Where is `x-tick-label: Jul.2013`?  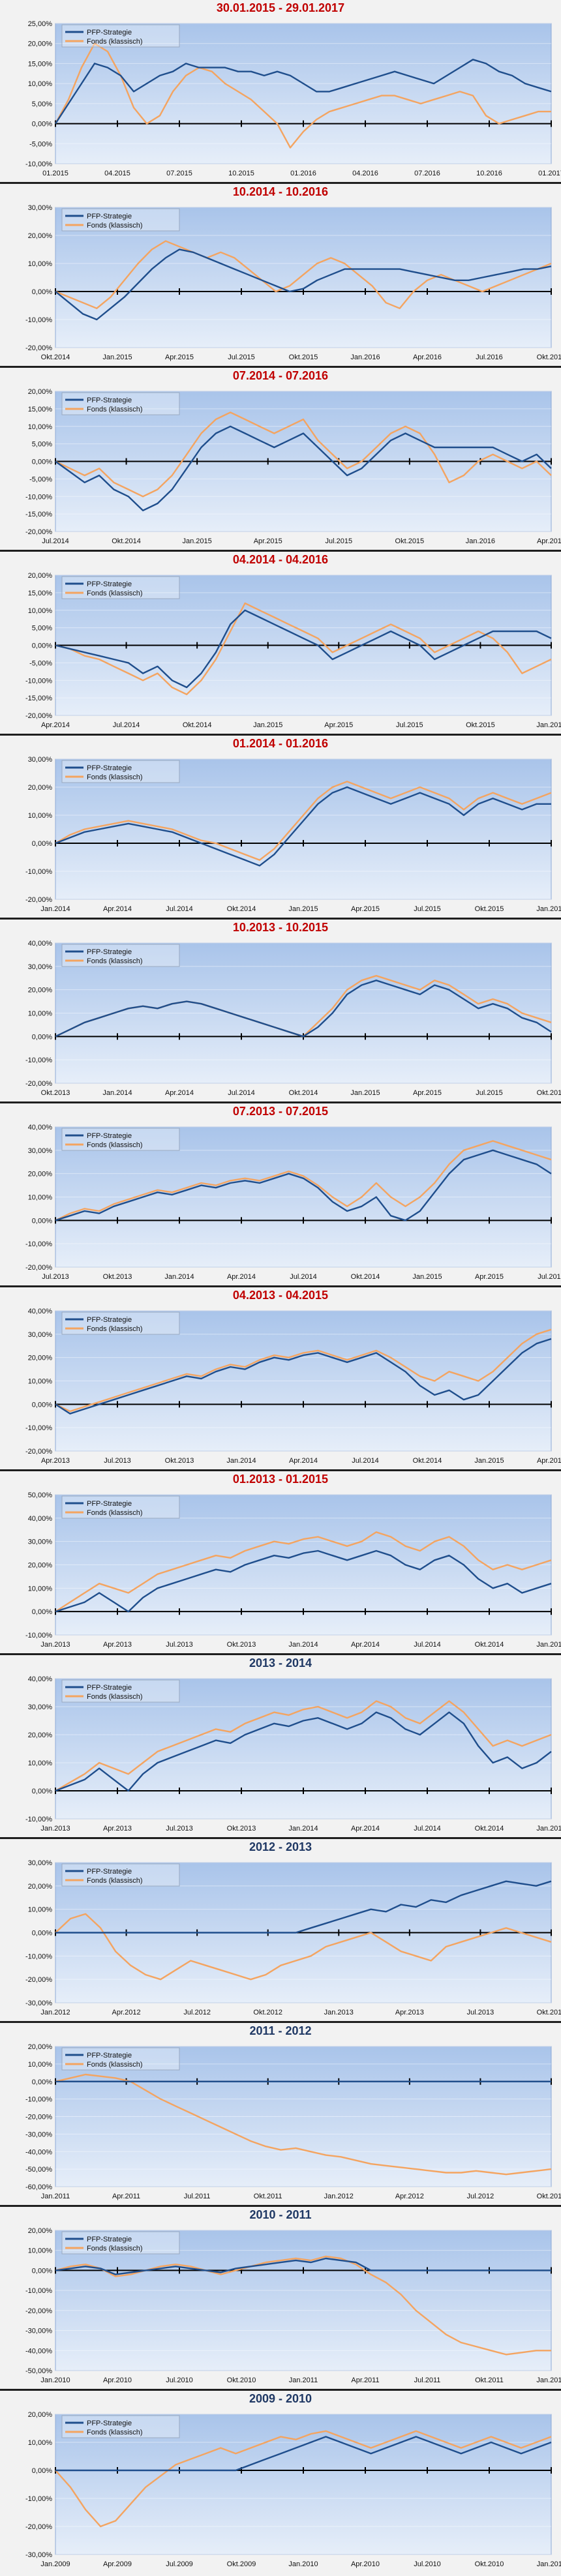
x-tick-label: Jul.2013 is located at coordinates (179, 1829).